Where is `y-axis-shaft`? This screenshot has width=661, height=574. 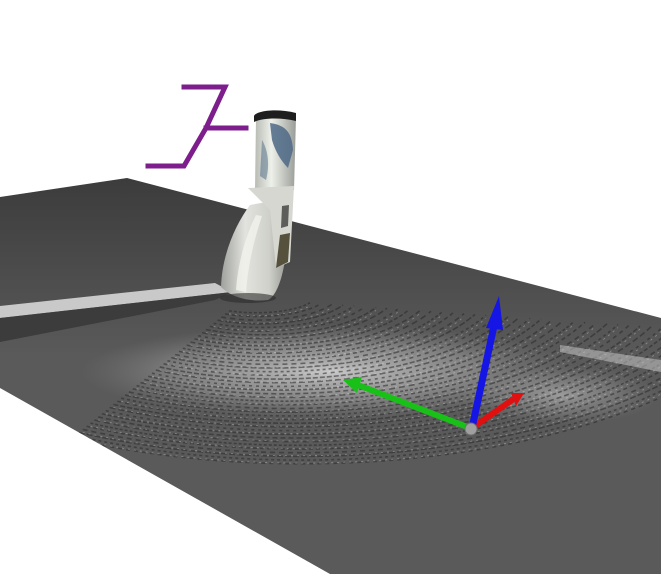
y-axis-shaft is located at coordinates (414, 406).